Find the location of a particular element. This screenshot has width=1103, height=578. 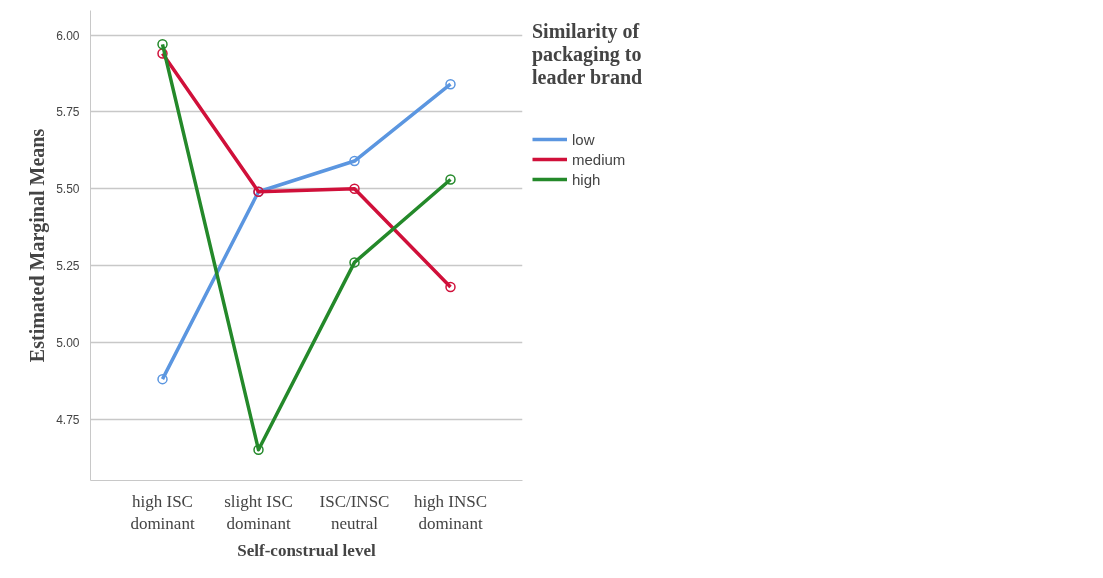

legend-label: medium is located at coordinates (599, 159).